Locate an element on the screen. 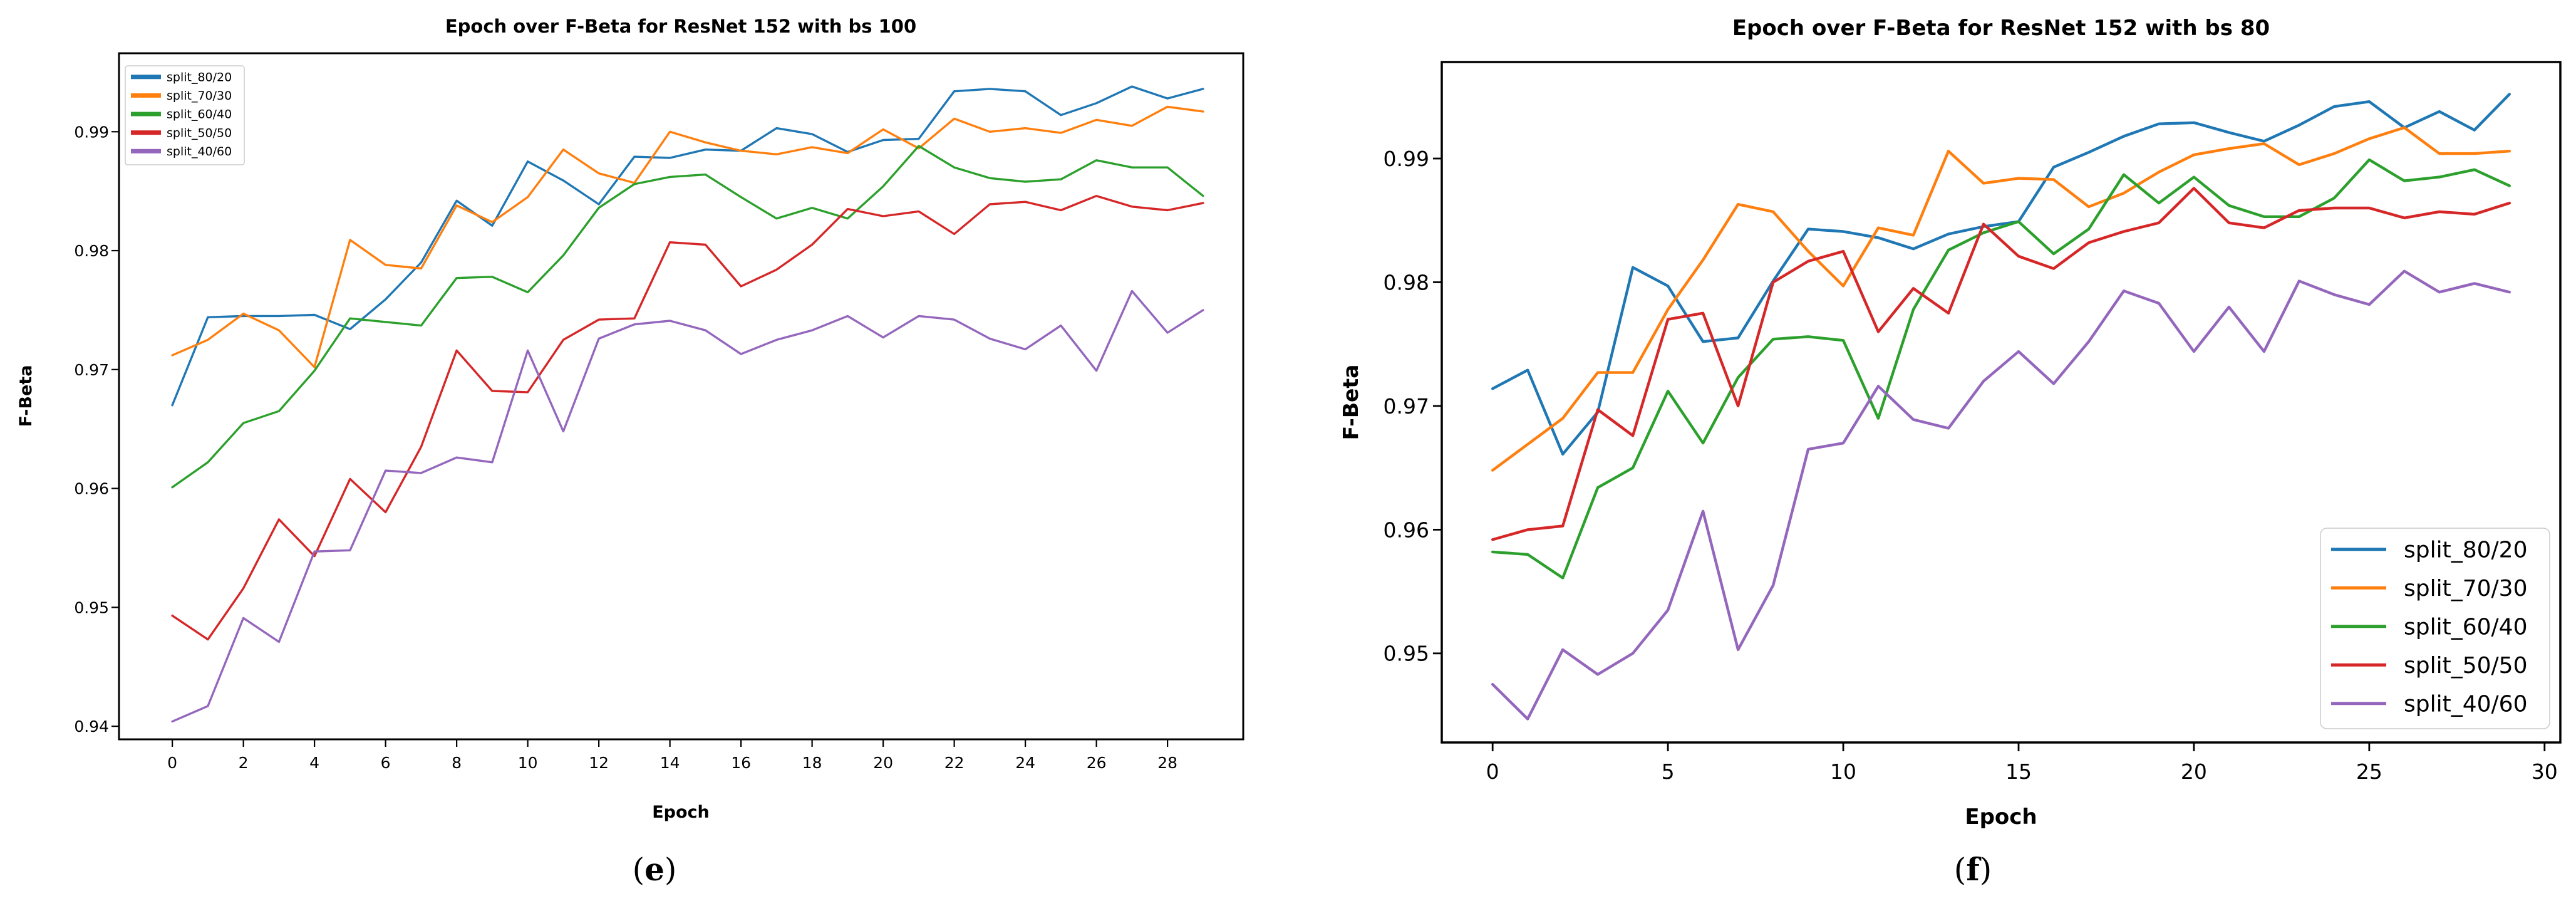 This screenshot has height=906, width=2576. x-tick-label: 18 is located at coordinates (812, 763).